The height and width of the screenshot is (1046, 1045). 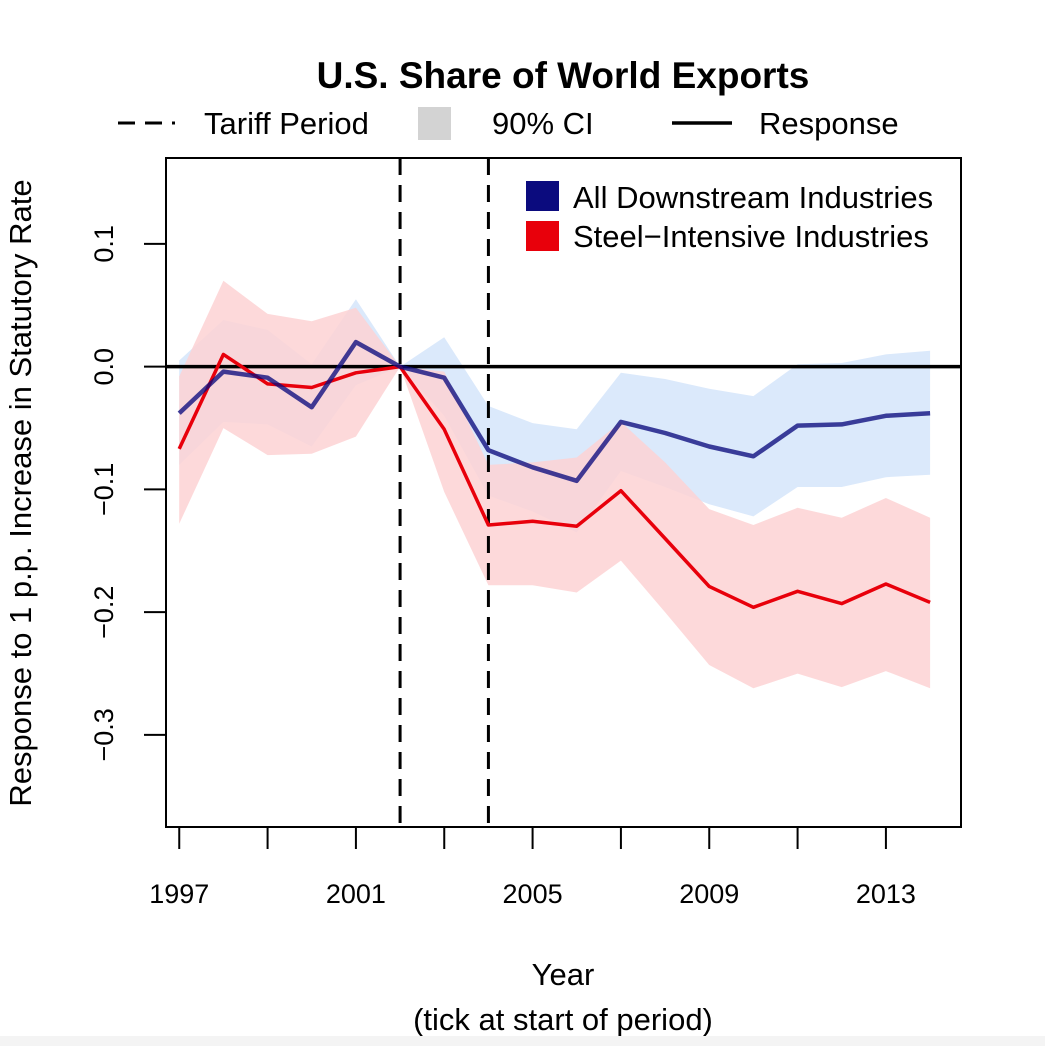 I want to click on legend-ci-swatch, so click(x=434, y=123).